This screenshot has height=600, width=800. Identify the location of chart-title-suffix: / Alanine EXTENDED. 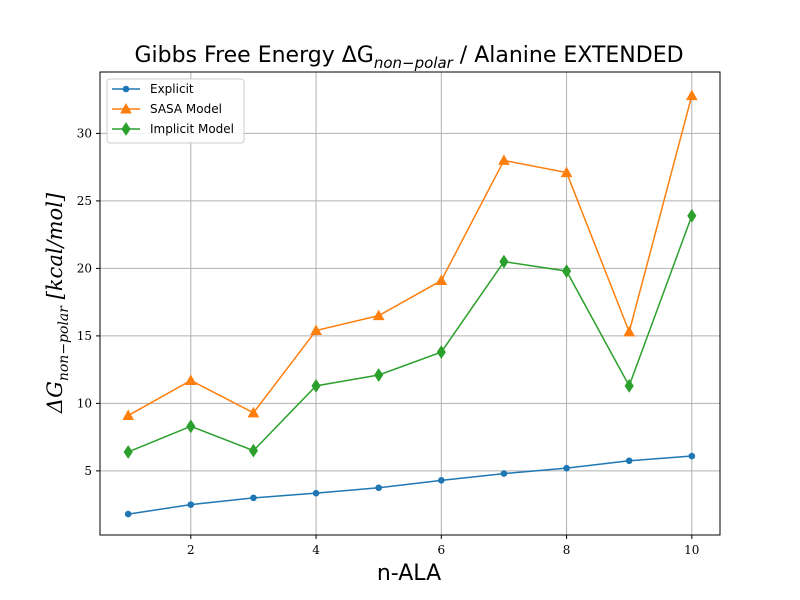
(568, 55).